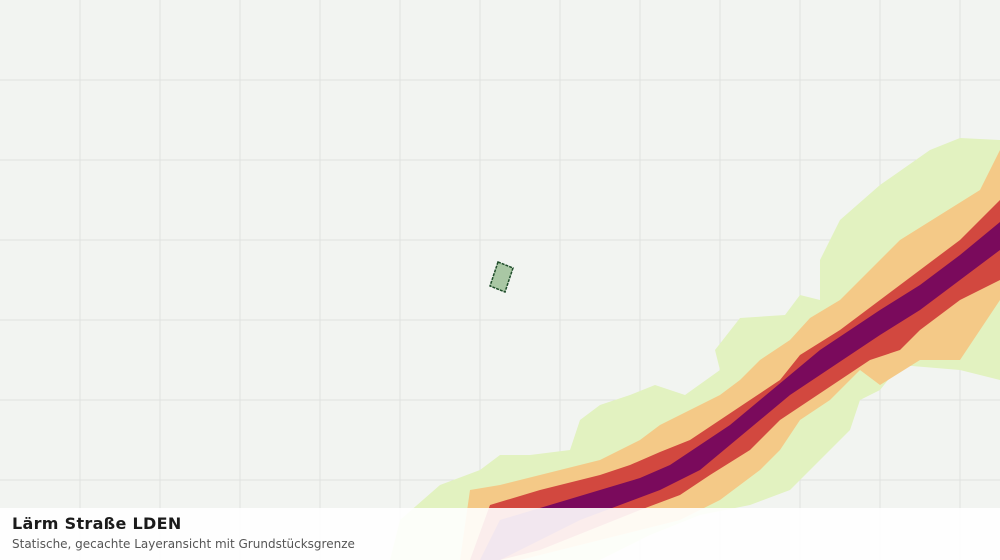 This screenshot has height=560, width=1000. Describe the element at coordinates (501, 277) in the screenshot. I see `parcel-boundary` at that location.